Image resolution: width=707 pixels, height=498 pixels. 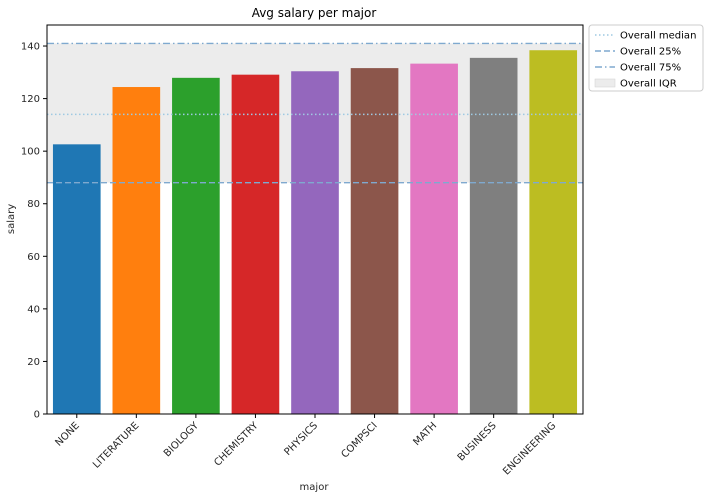 What do you see at coordinates (650, 52) in the screenshot?
I see `legend-label-overall-25-: Overall 25%` at bounding box center [650, 52].